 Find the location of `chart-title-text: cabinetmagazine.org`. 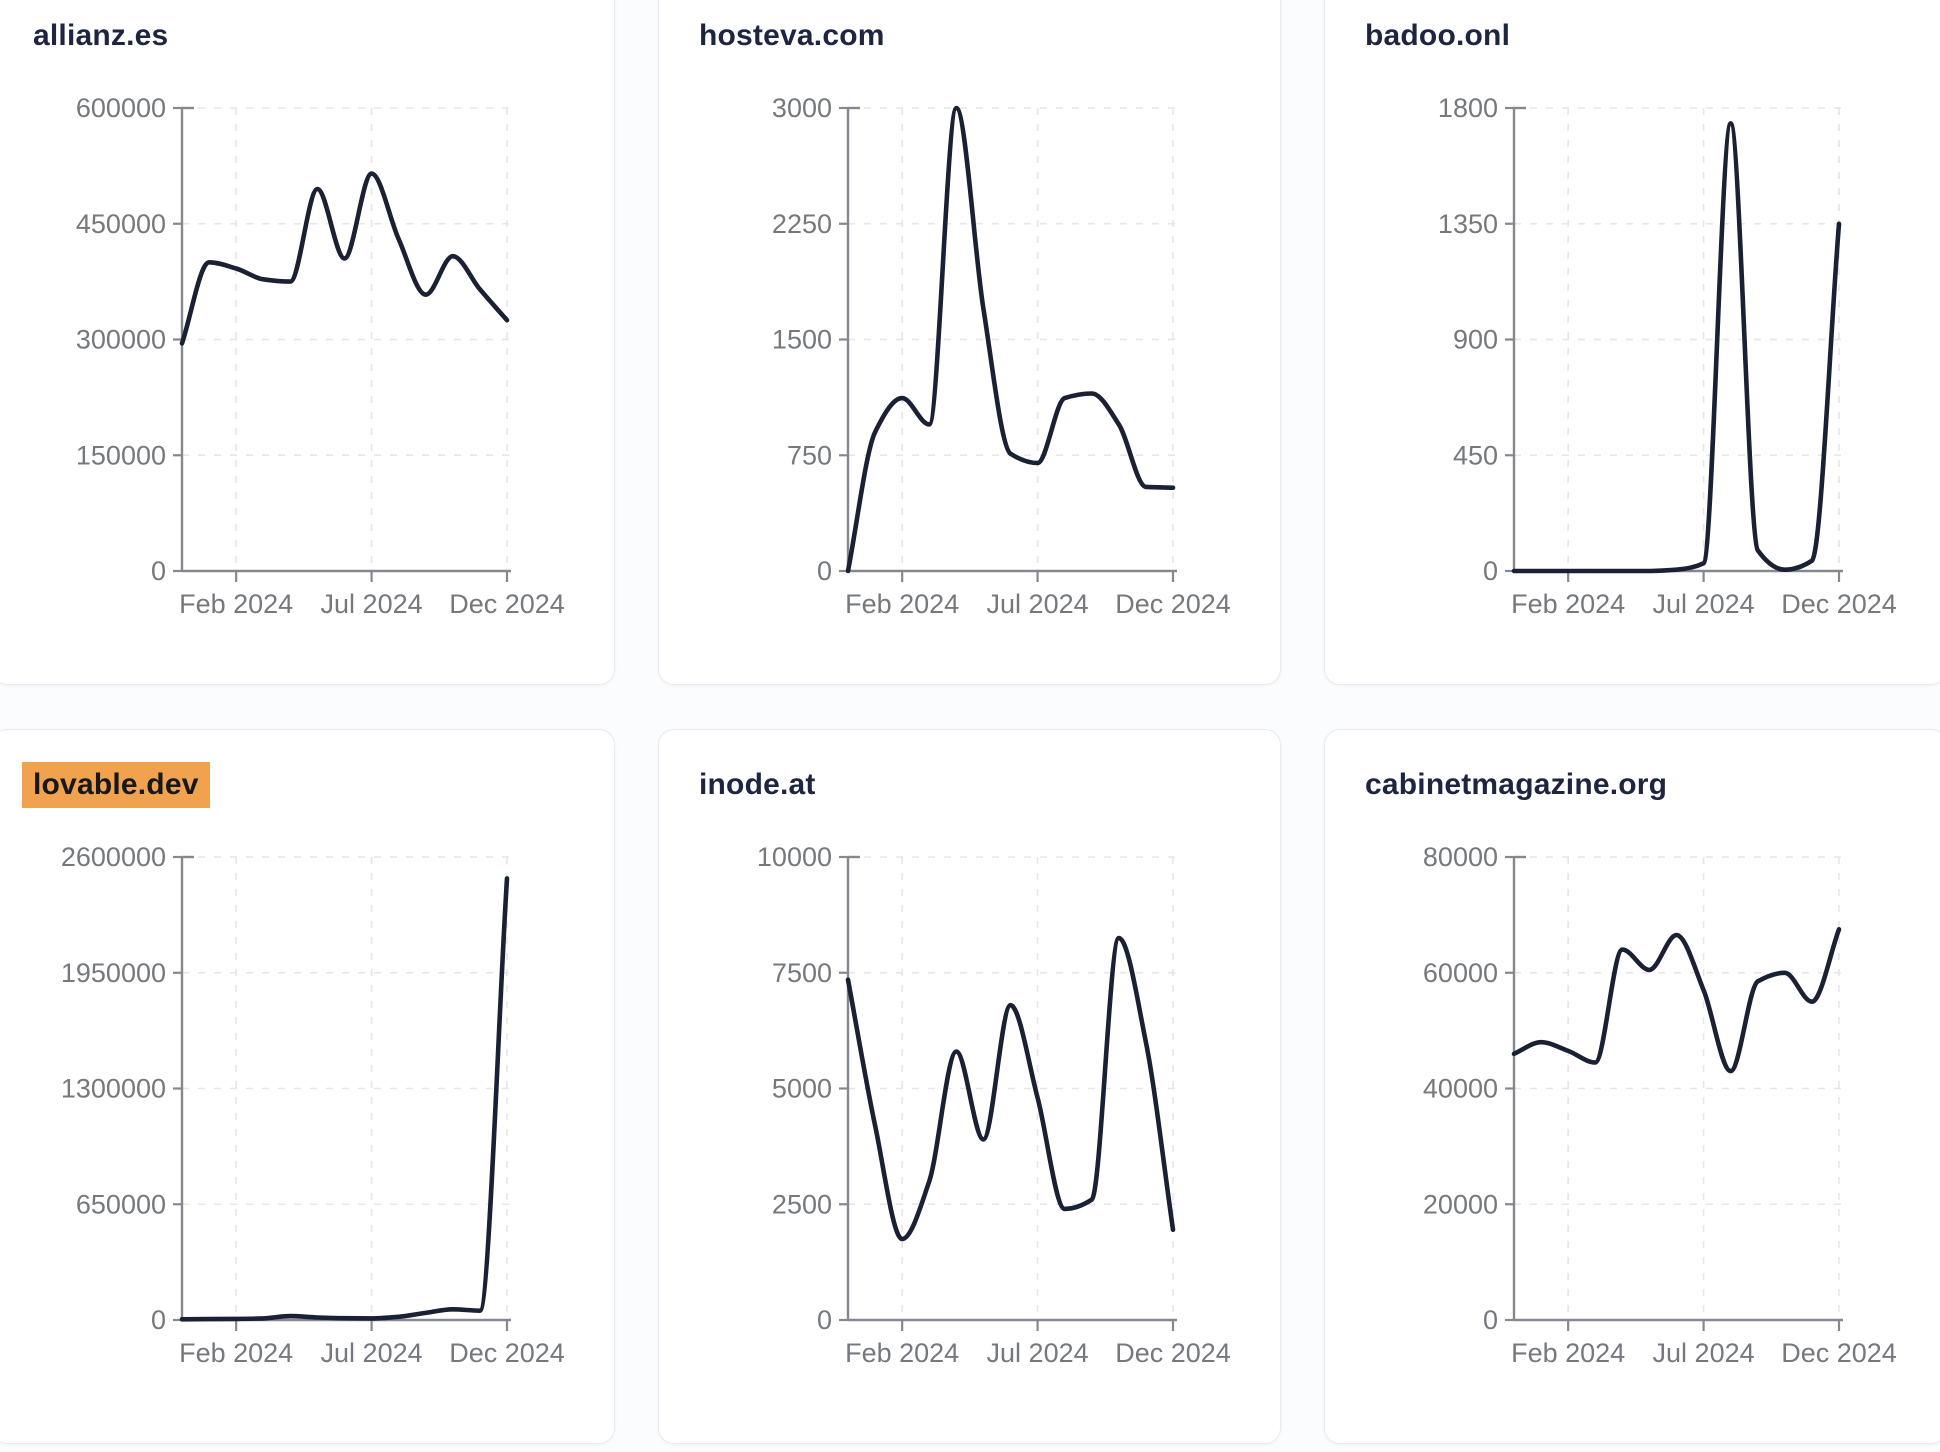

chart-title-text: cabinetmagazine.org is located at coordinates (1516, 784).